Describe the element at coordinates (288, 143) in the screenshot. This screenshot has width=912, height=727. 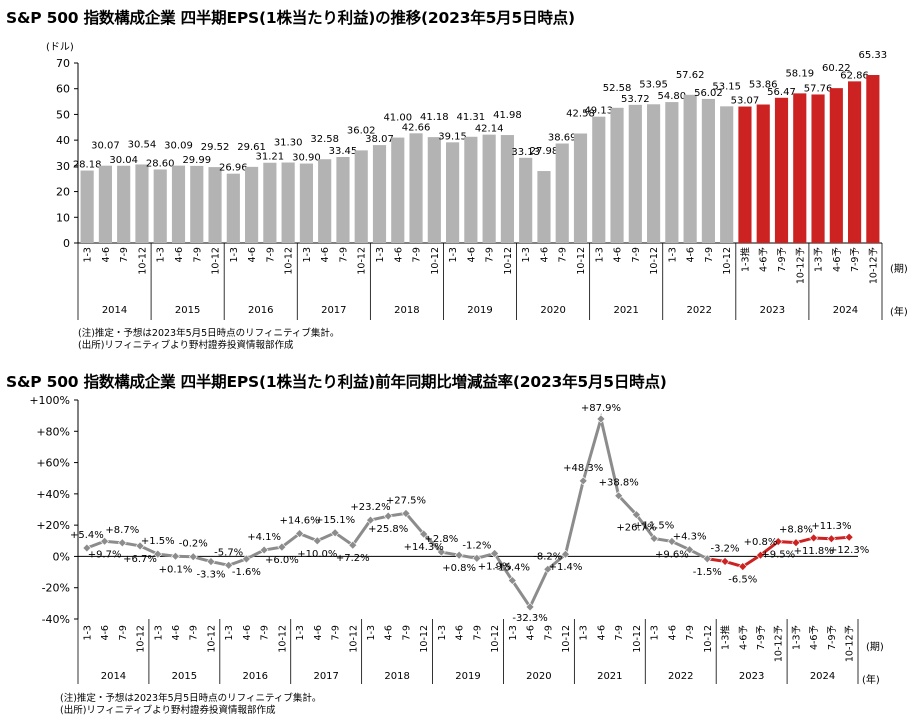
I see `bar-value-label: 31.30` at that location.